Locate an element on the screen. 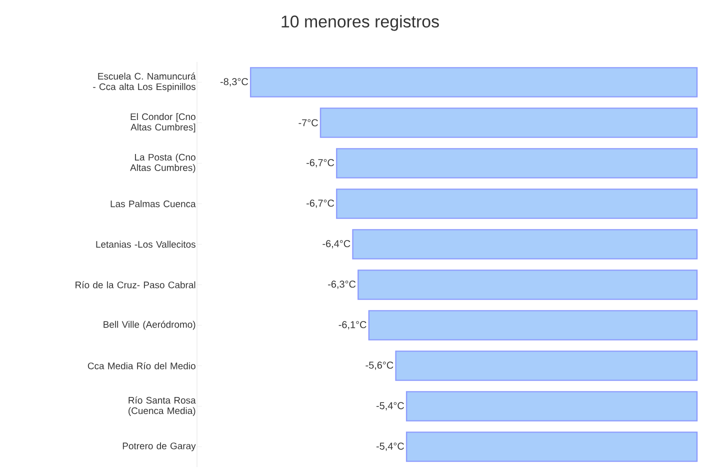  data-label: -7°C is located at coordinates (308, 122).